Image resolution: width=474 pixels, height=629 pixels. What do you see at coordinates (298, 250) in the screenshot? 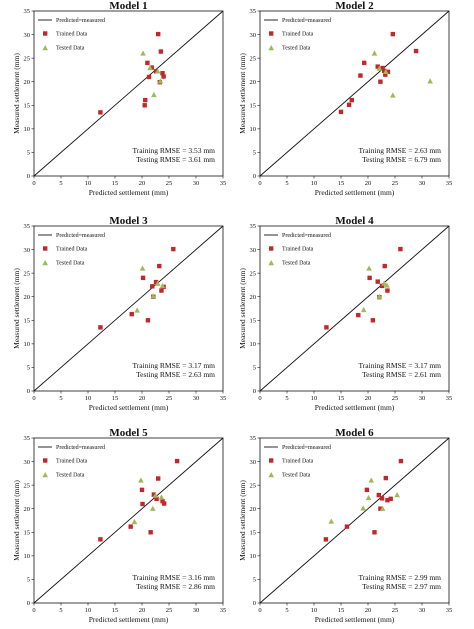
I see `legend-label-trained: Trained Data` at bounding box center [298, 250].